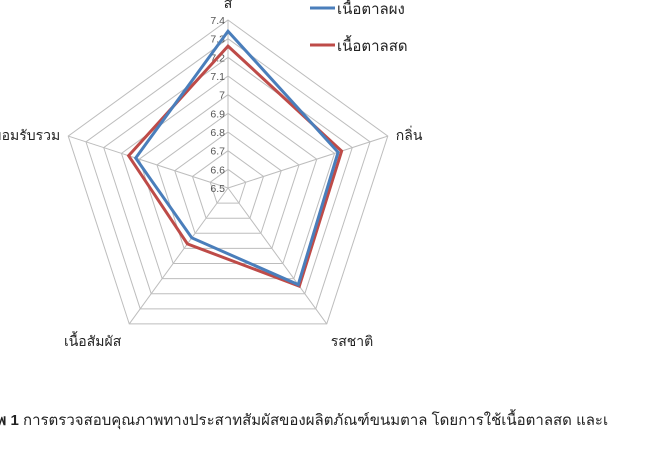  Describe the element at coordinates (371, 9) in the screenshot. I see `legend-label: เนื้อตาลผง` at that location.